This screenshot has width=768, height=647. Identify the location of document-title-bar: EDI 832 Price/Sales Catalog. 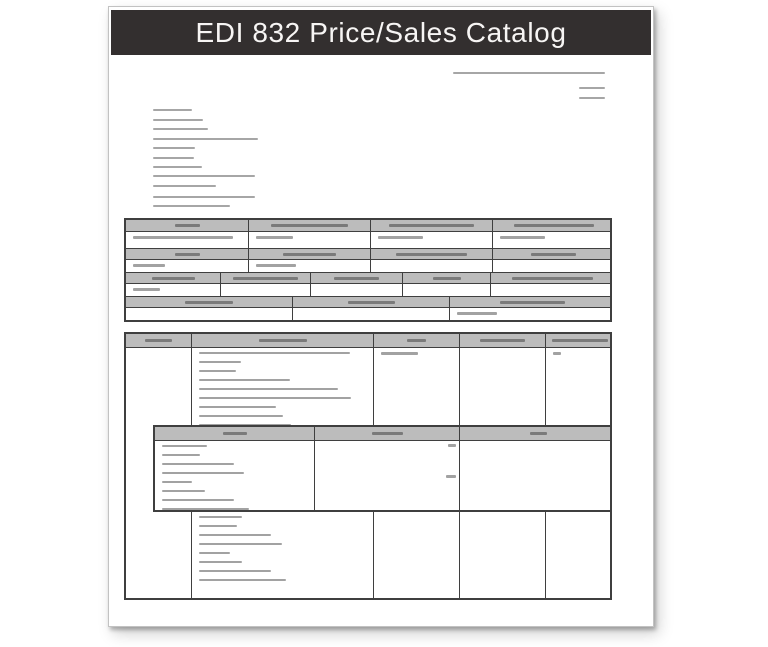
(381, 32).